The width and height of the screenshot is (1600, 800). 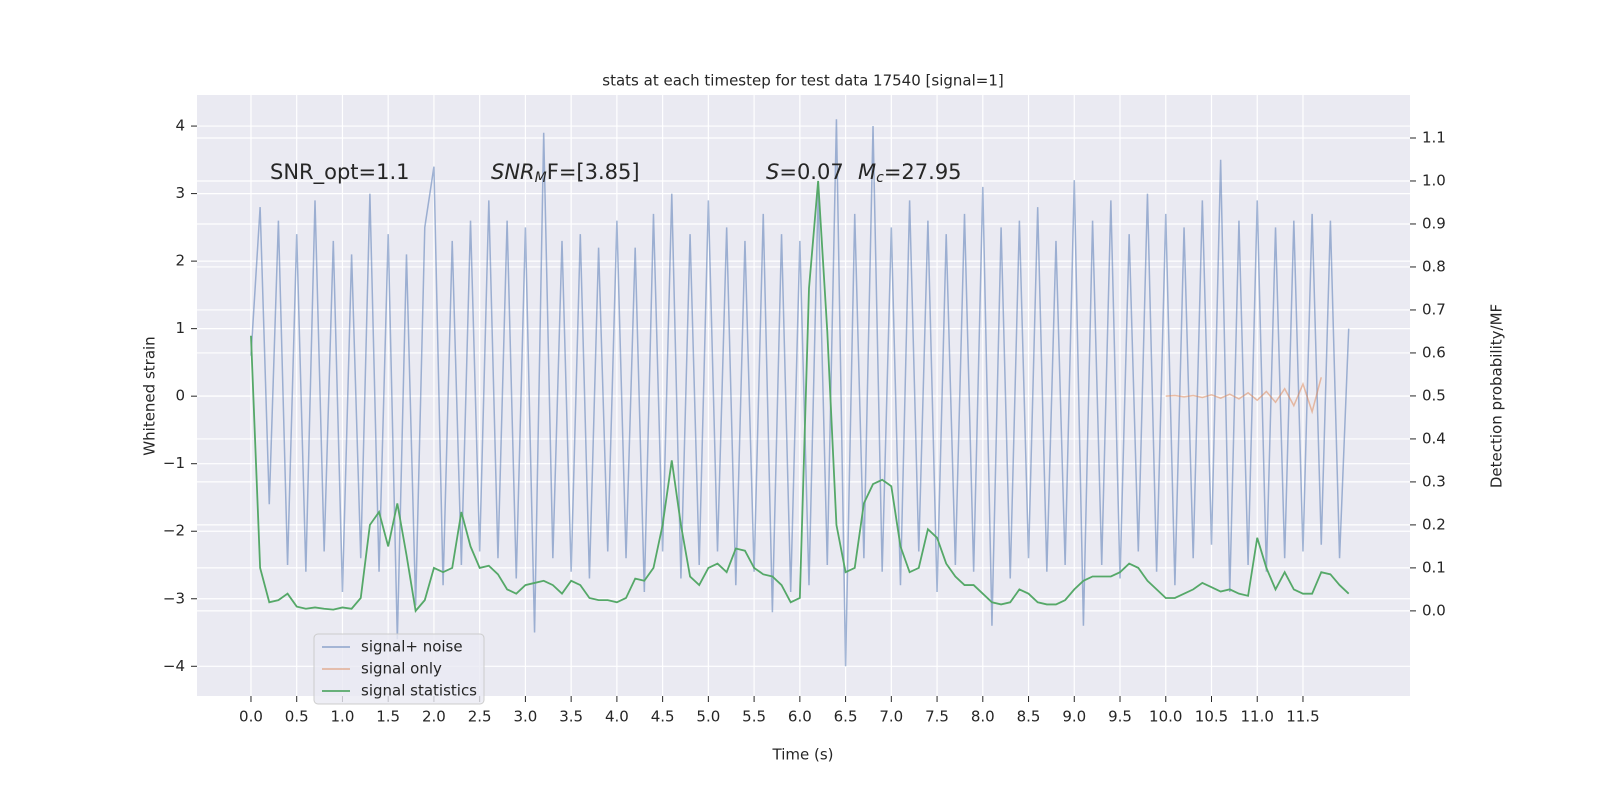 I want to click on x-tick-label: 3.0, so click(x=525, y=717).